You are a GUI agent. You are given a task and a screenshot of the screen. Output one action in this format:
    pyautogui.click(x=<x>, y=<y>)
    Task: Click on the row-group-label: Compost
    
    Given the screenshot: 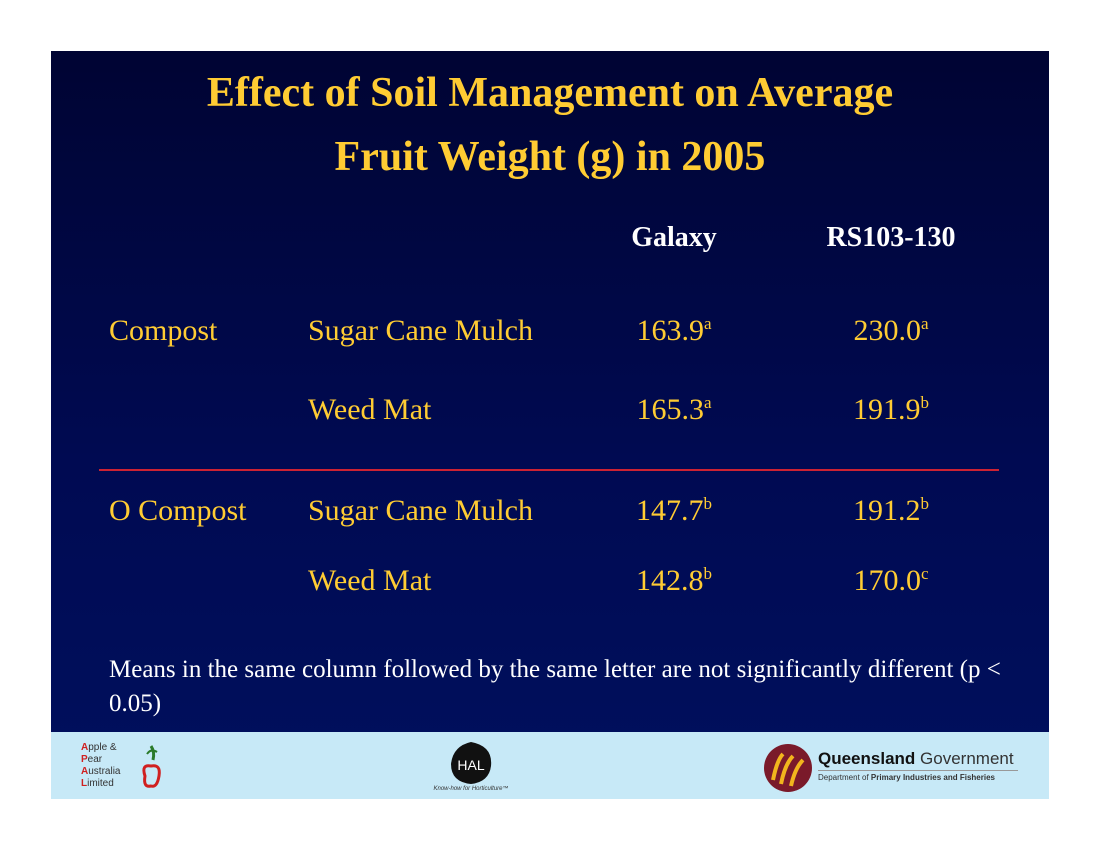 What is the action you would take?
    pyautogui.click(x=163, y=330)
    